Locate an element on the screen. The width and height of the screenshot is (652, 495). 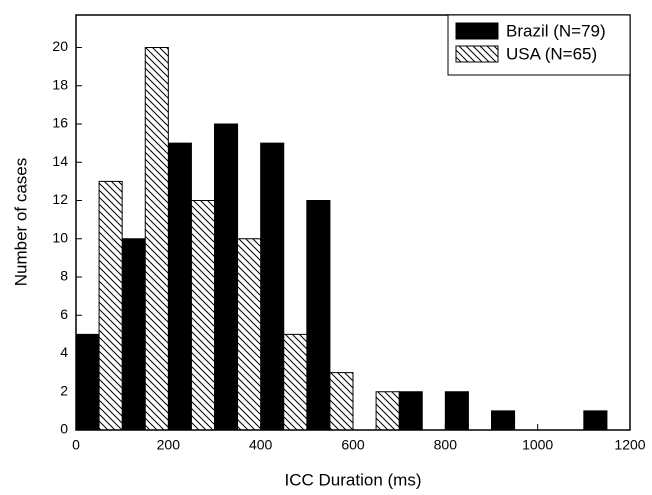
y-tick-label: 20 is located at coordinates (60, 46).